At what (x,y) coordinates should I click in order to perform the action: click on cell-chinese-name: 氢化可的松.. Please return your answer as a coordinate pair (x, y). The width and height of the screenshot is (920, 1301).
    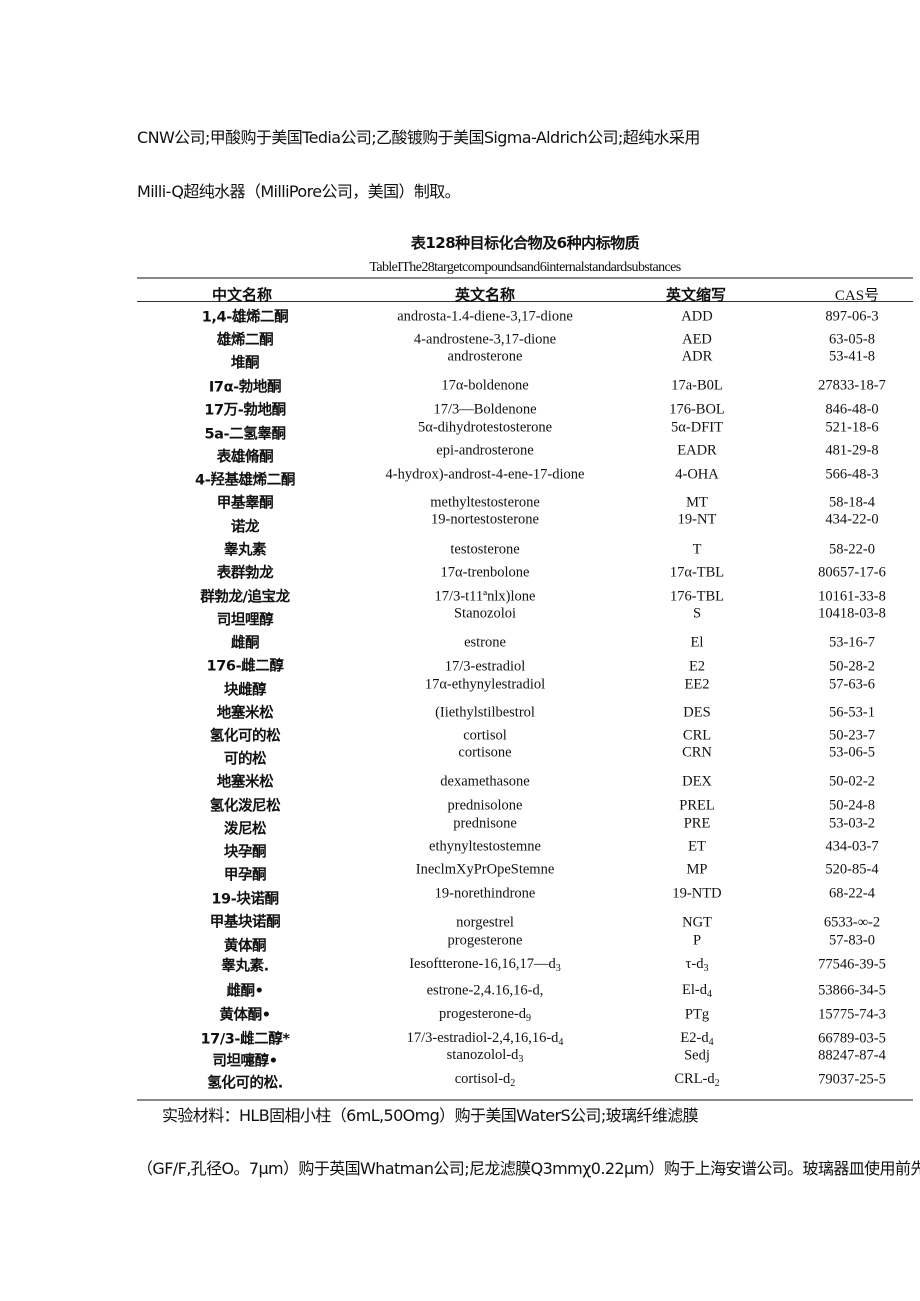
    Looking at the image, I should click on (245, 1082).